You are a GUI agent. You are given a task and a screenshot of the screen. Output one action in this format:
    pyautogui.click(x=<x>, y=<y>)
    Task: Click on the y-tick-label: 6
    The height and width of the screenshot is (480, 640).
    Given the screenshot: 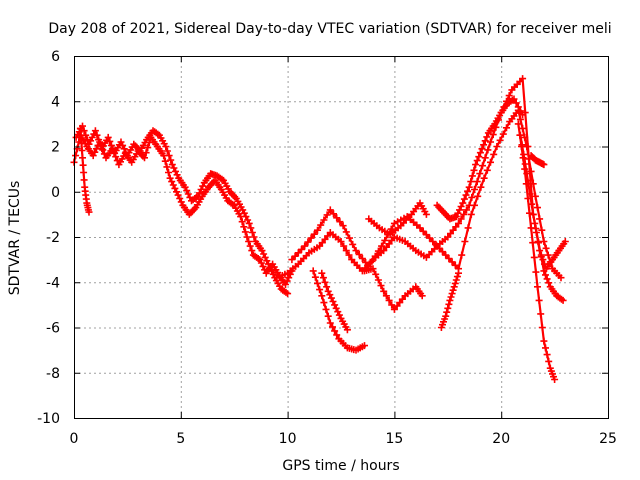 What is the action you would take?
    pyautogui.click(x=55, y=57)
    